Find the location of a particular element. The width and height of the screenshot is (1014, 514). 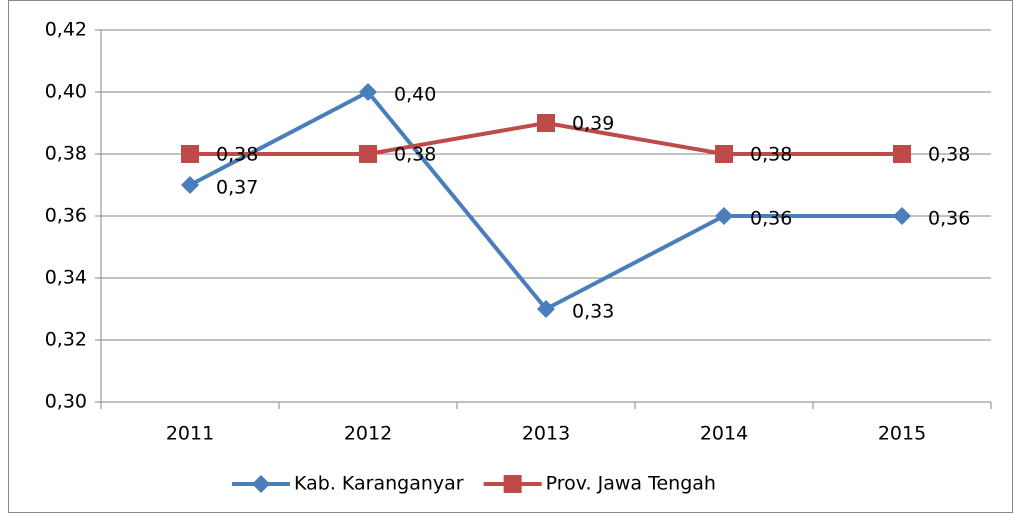

x-tick-label: 2015 is located at coordinates (902, 434).